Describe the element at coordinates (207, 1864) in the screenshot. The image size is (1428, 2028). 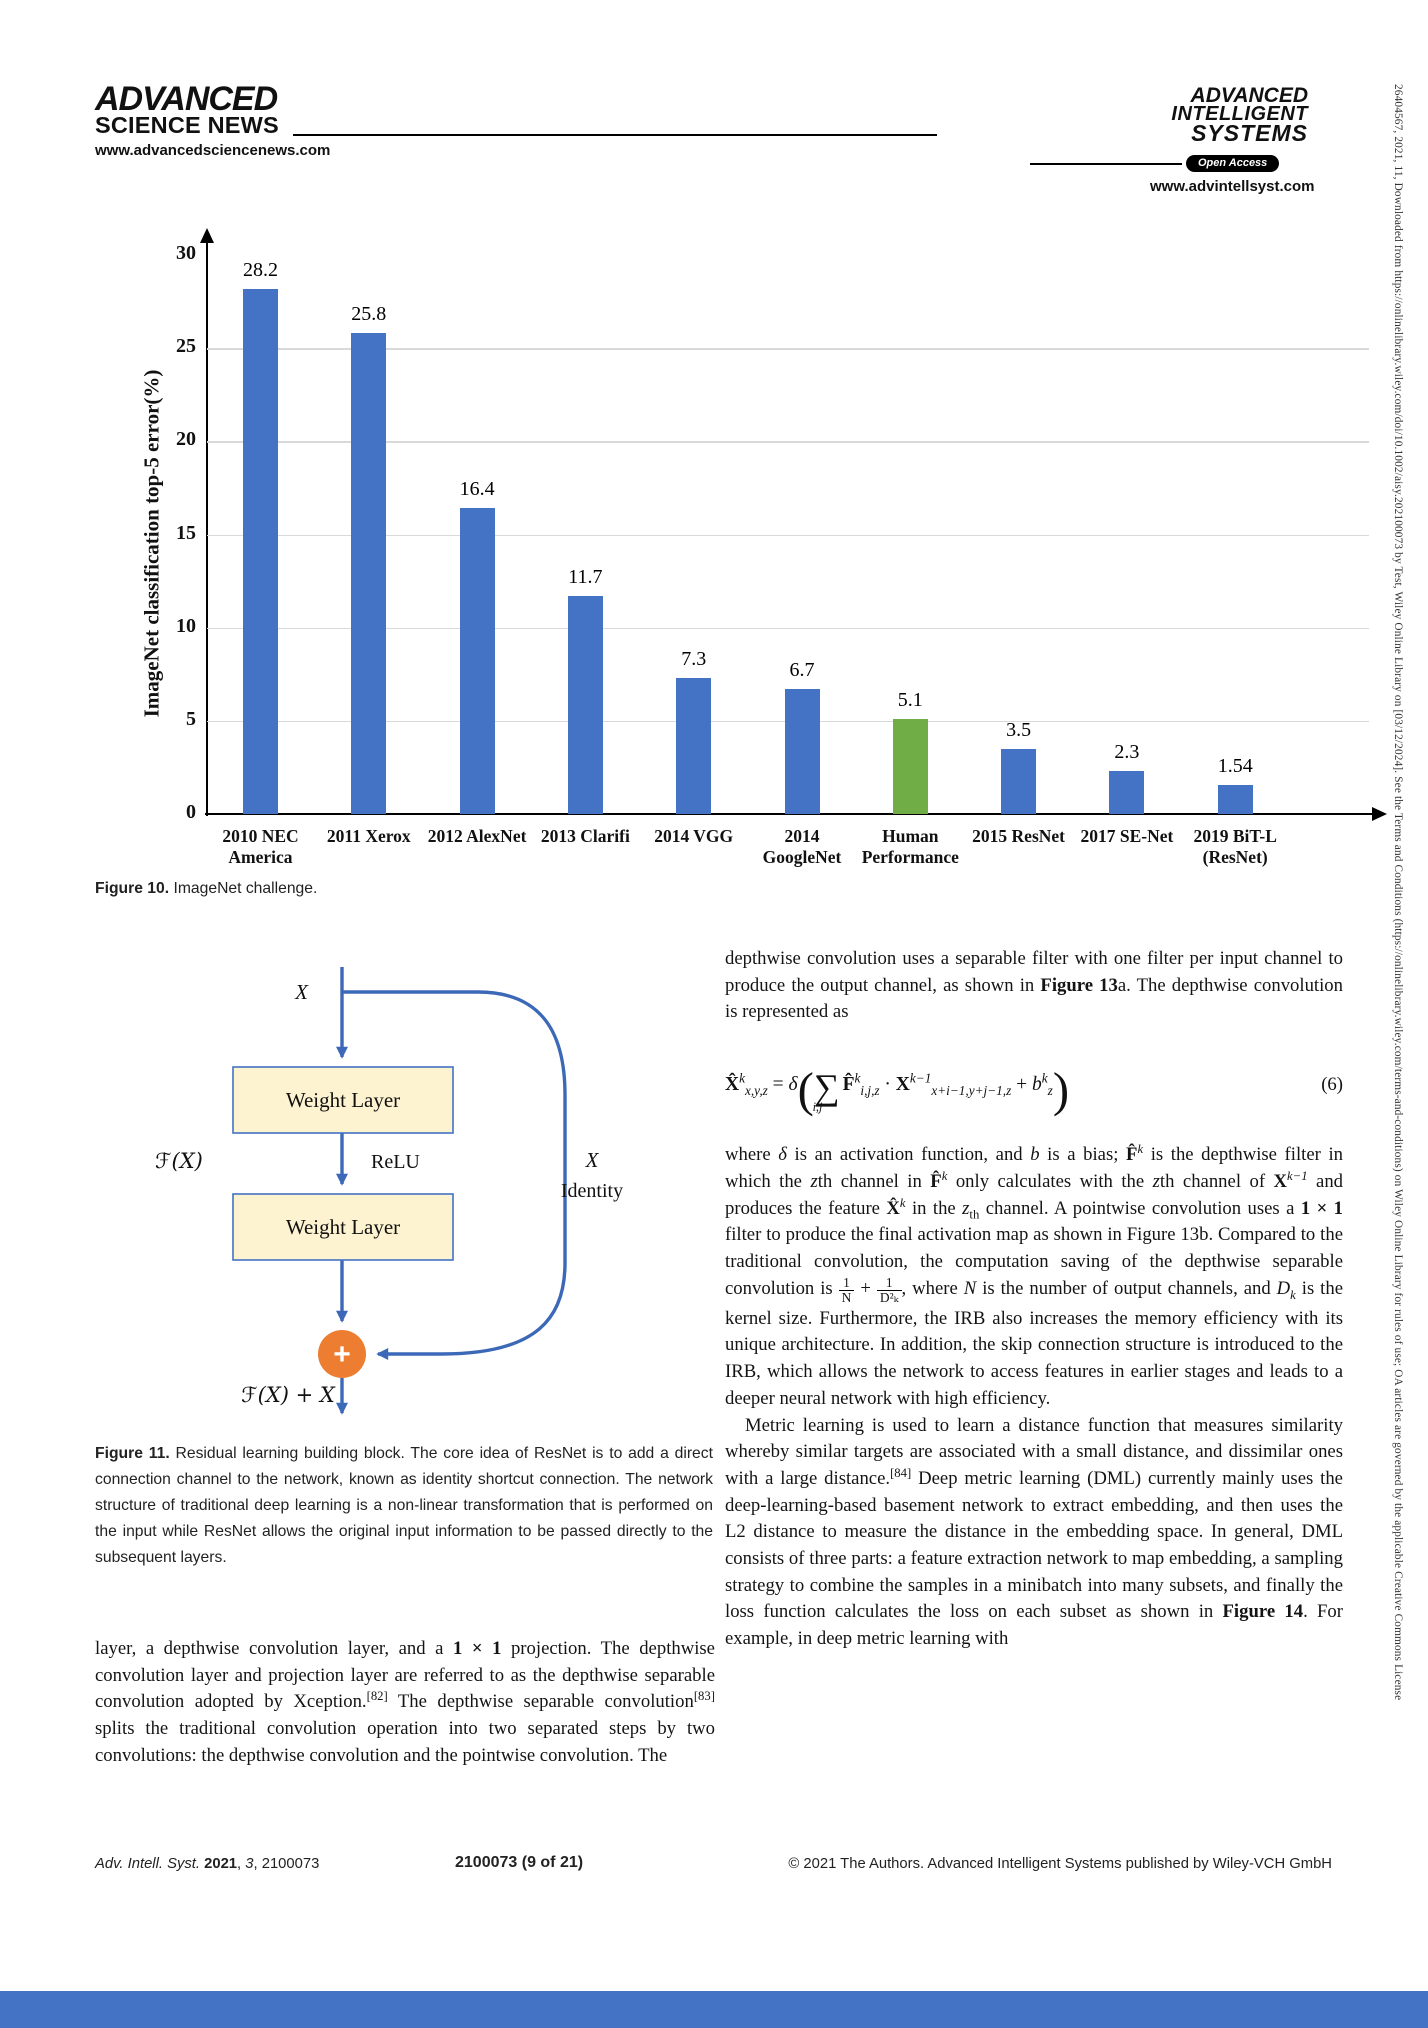
I see `footer-citation: Adv. Intell. Syst. 2021, 3, 2100073` at that location.